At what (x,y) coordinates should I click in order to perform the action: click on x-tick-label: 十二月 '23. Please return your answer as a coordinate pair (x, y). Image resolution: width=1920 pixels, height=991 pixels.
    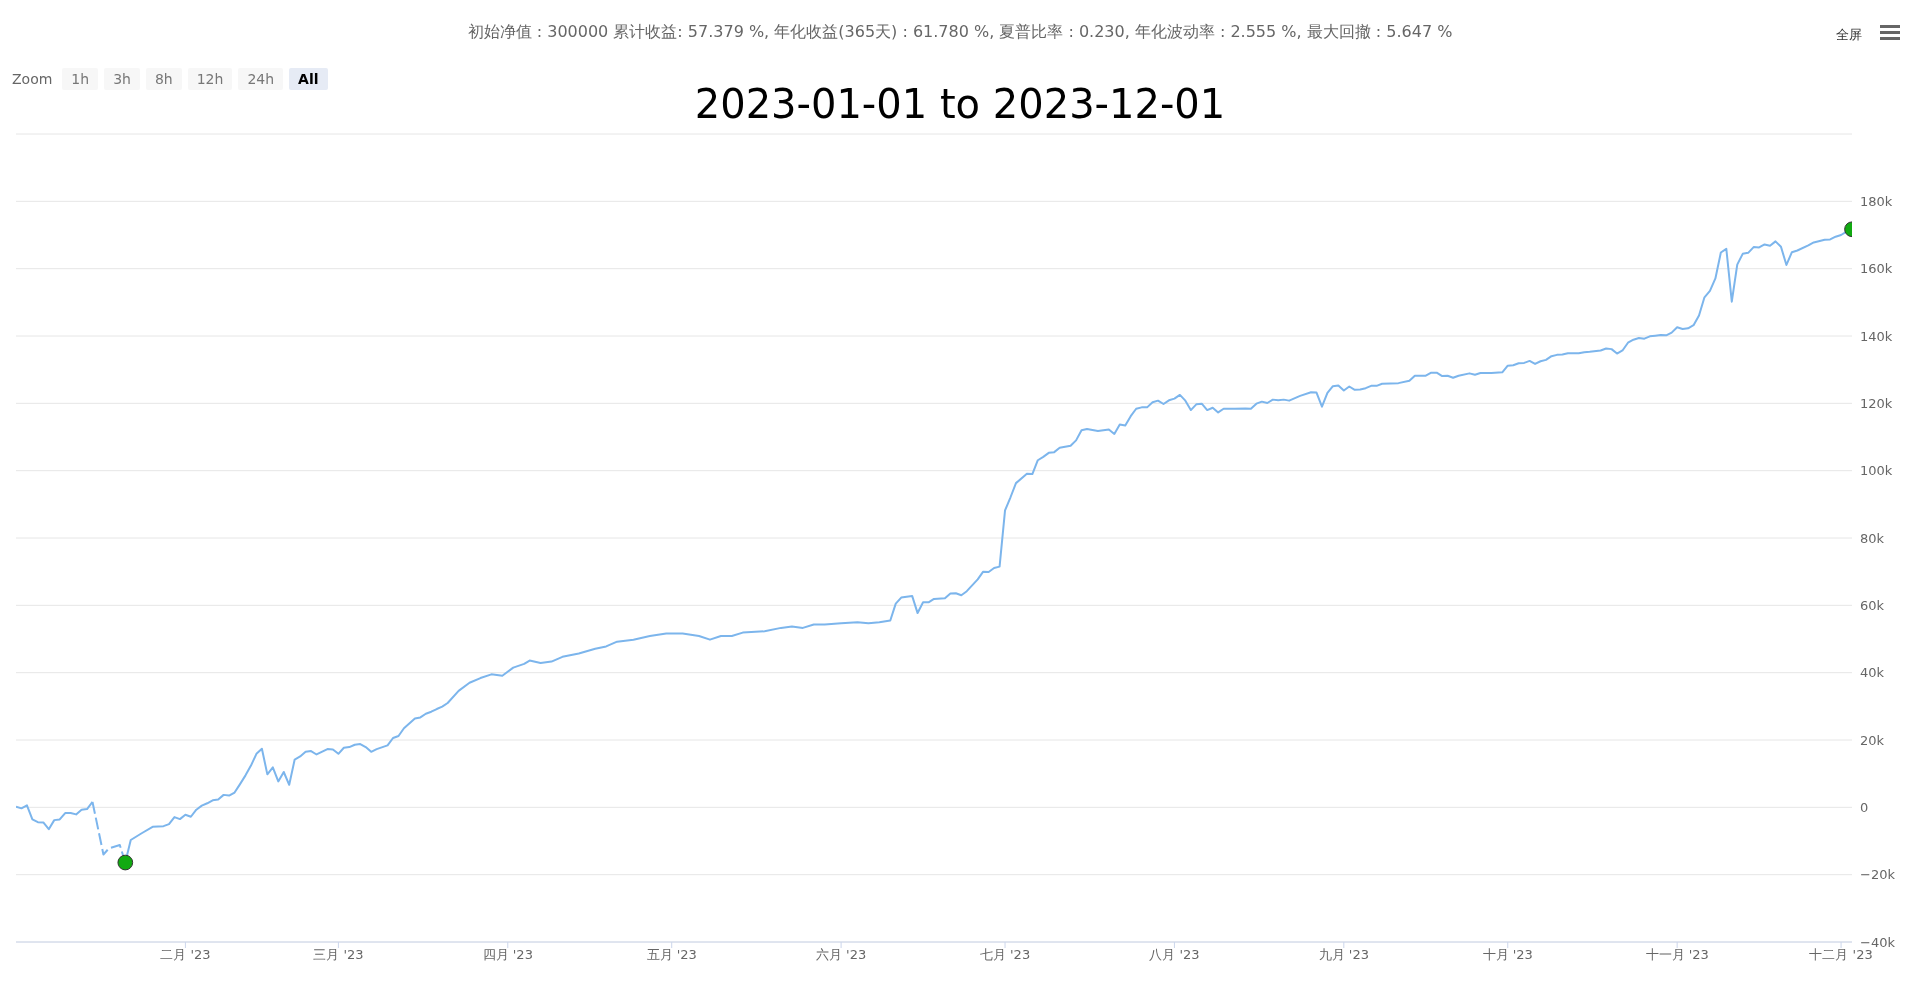
    Looking at the image, I should click on (1841, 955).